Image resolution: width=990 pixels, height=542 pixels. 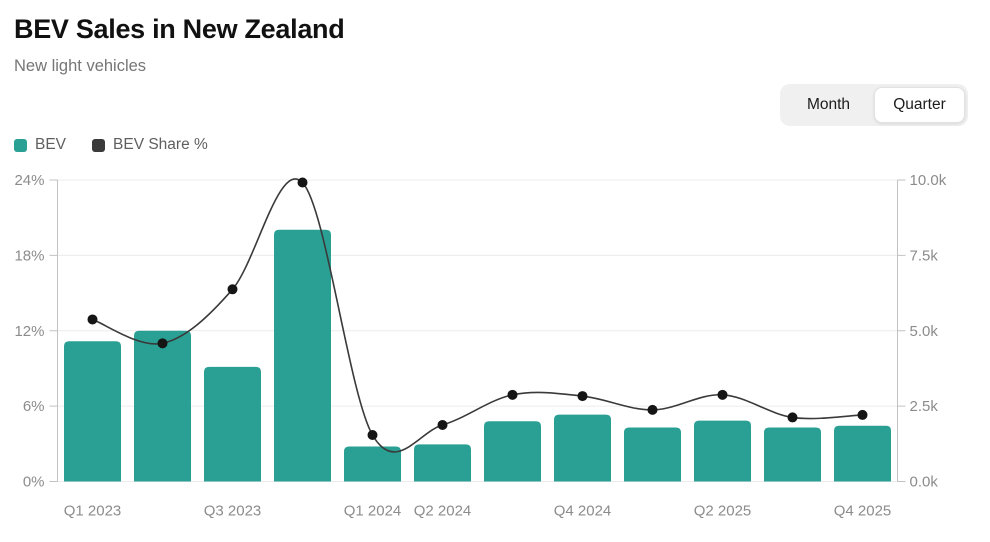 I want to click on point-q4-2023, so click(x=302, y=182).